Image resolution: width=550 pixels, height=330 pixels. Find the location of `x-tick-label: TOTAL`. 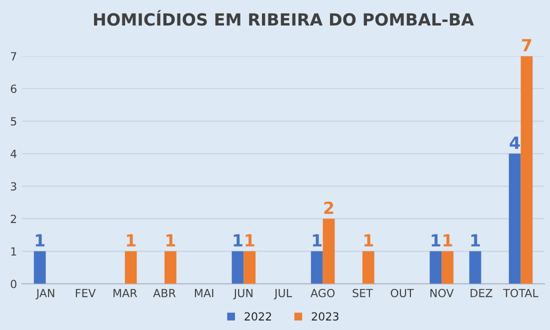

x-tick-label: TOTAL is located at coordinates (520, 293).